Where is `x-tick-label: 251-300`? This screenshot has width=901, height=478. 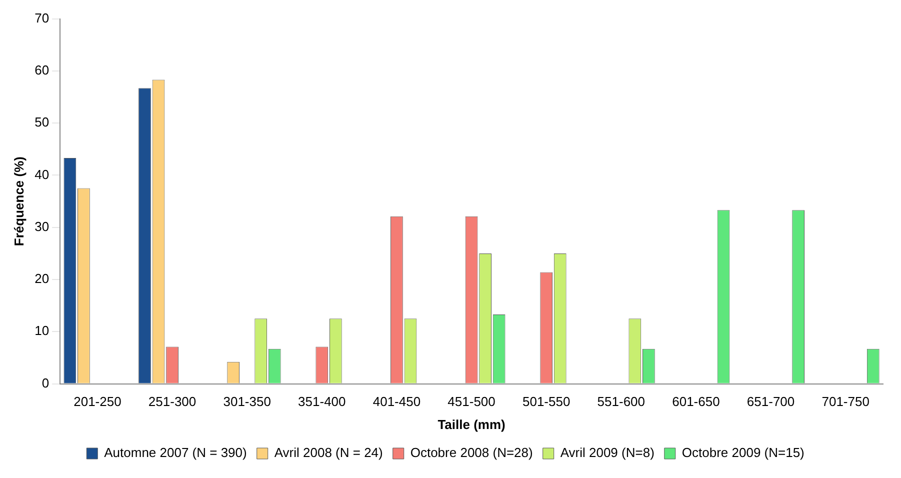
x-tick-label: 251-300 is located at coordinates (172, 402).